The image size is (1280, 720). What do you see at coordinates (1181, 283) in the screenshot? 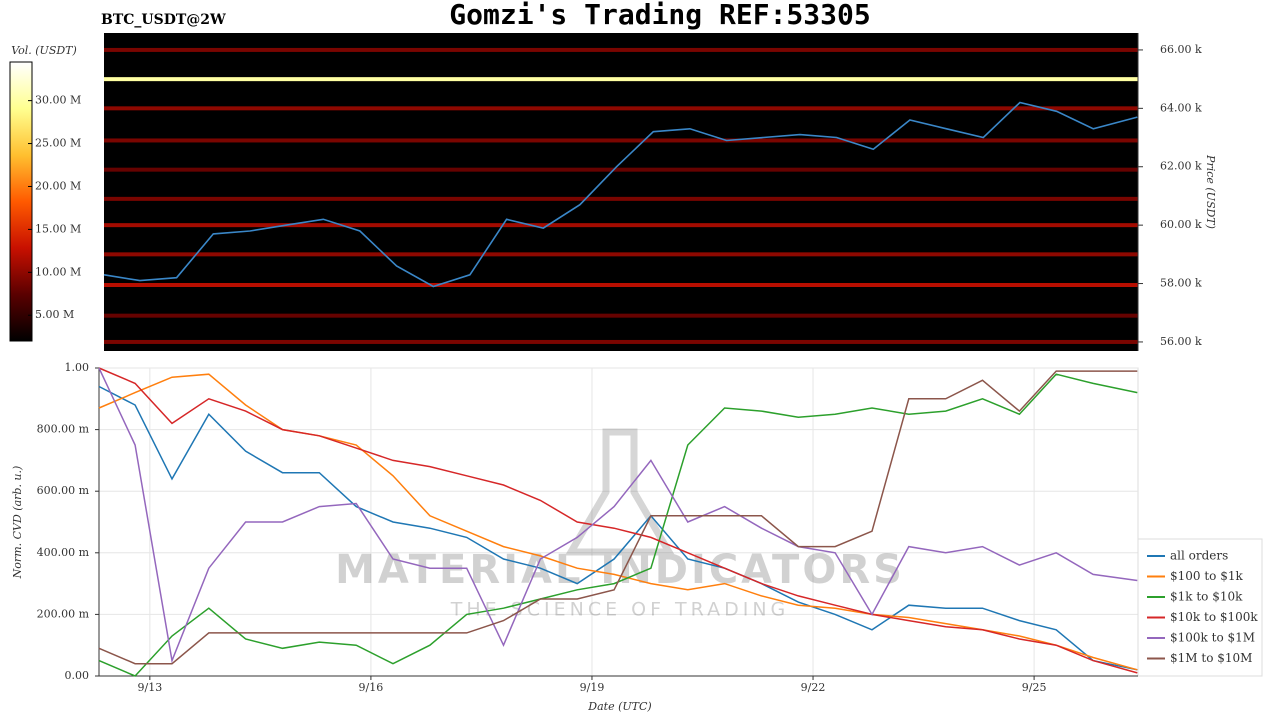
I see `y-tick-label: 58.00 k` at bounding box center [1181, 283].